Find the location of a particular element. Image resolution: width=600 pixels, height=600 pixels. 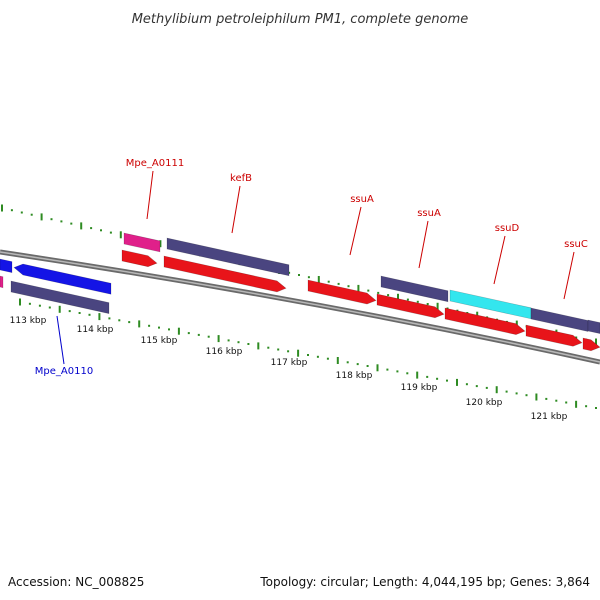

kbp-label: 113 kbp is located at coordinates (28, 321).